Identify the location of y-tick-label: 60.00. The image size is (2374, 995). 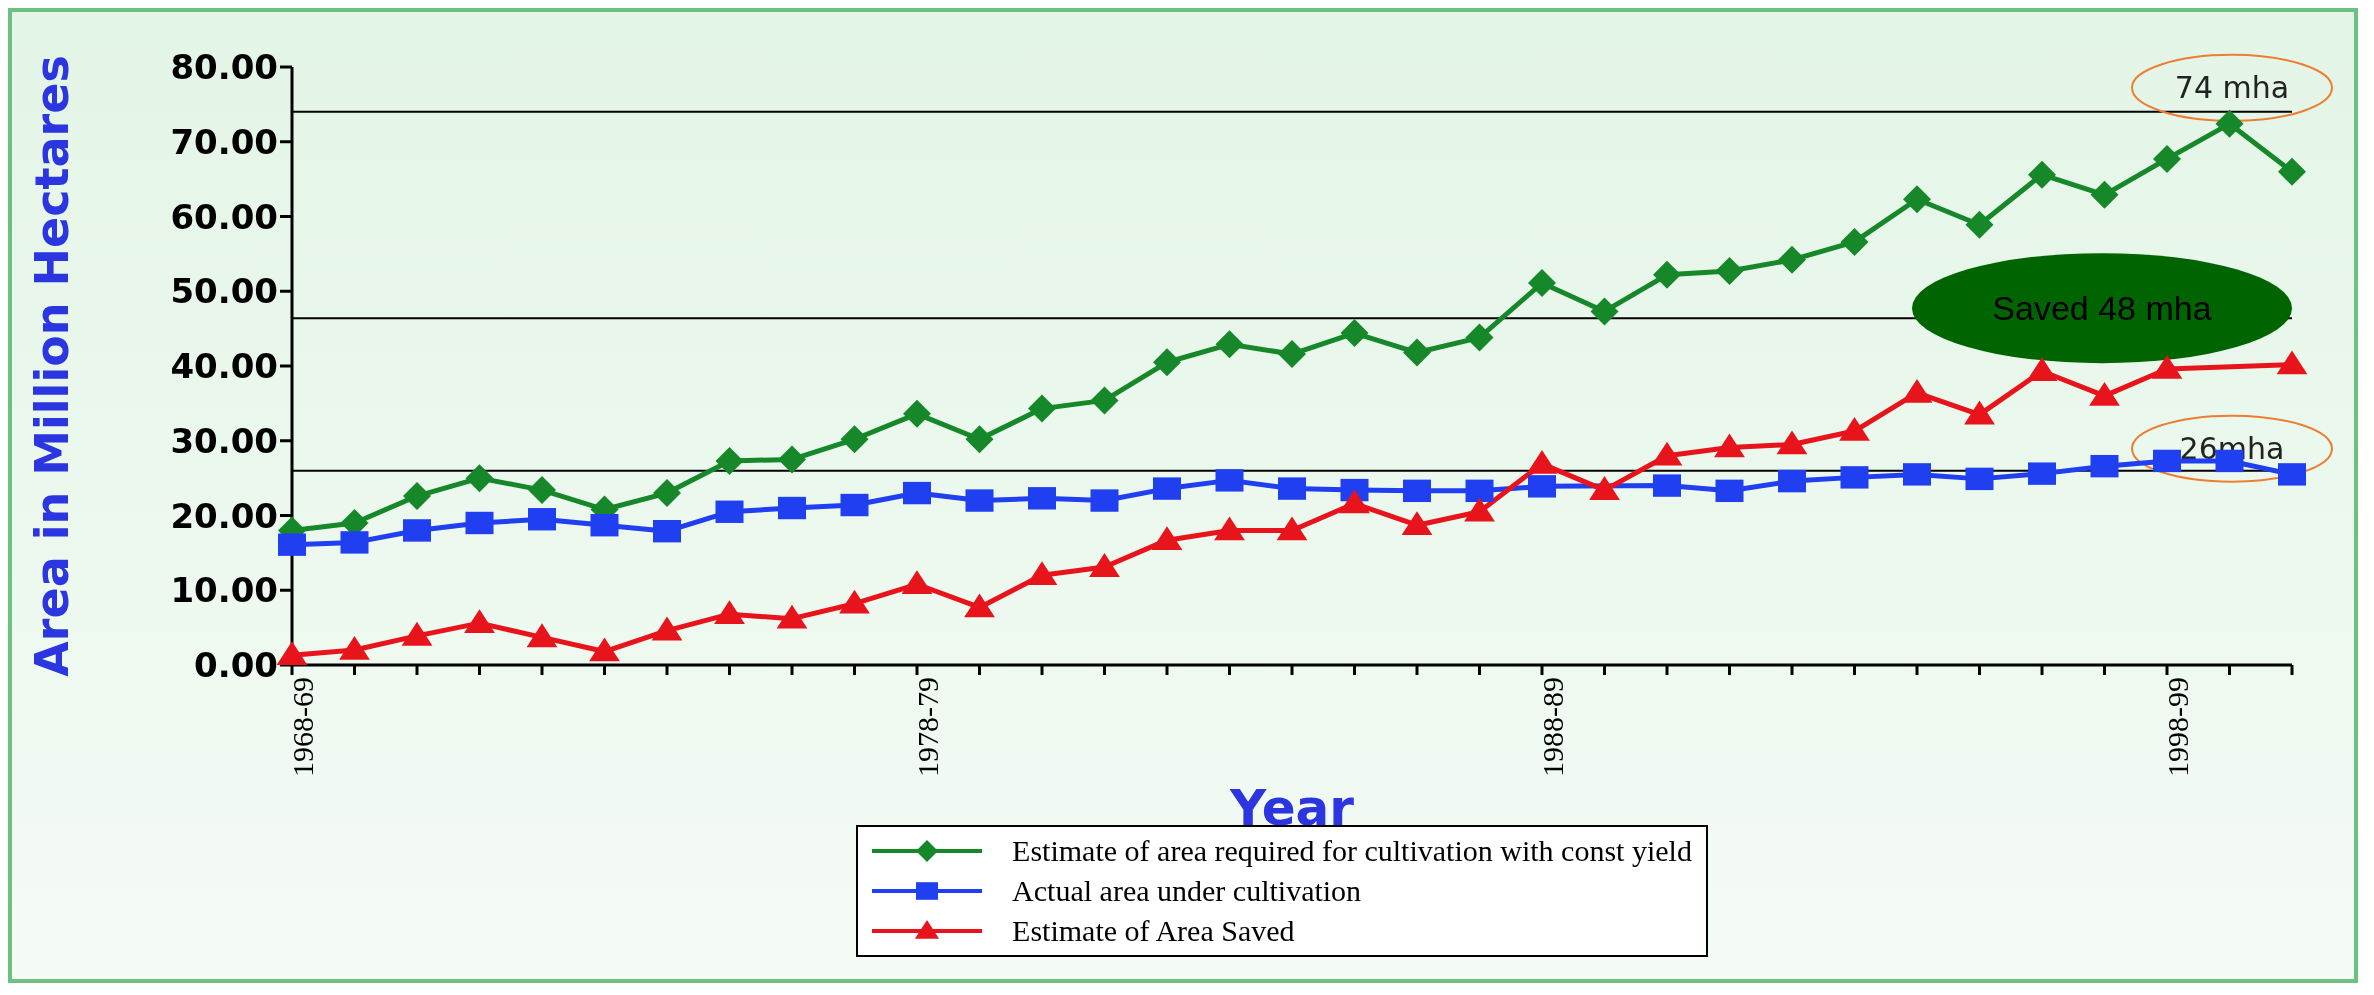
(224, 216).